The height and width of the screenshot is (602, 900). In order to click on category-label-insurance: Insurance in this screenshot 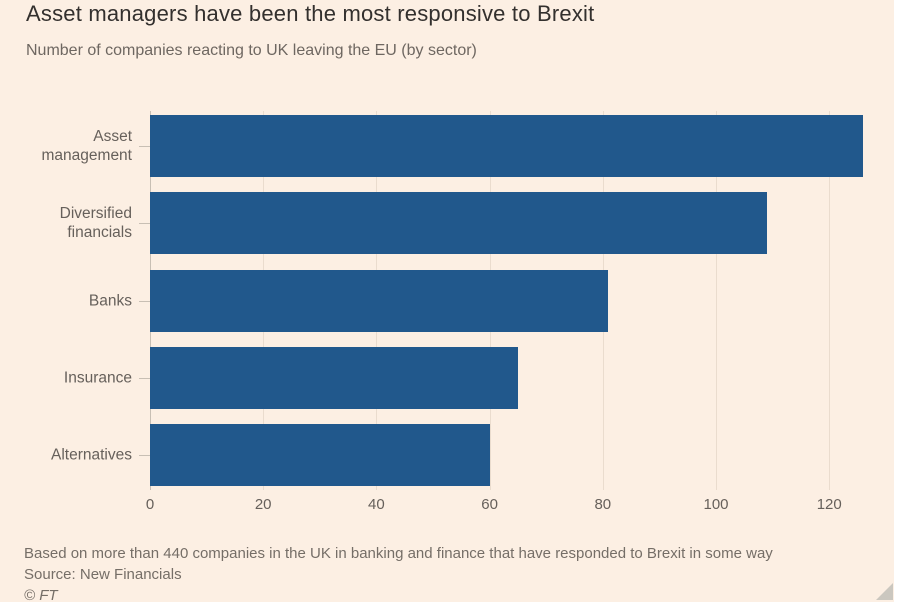, I will do `click(97, 378)`.